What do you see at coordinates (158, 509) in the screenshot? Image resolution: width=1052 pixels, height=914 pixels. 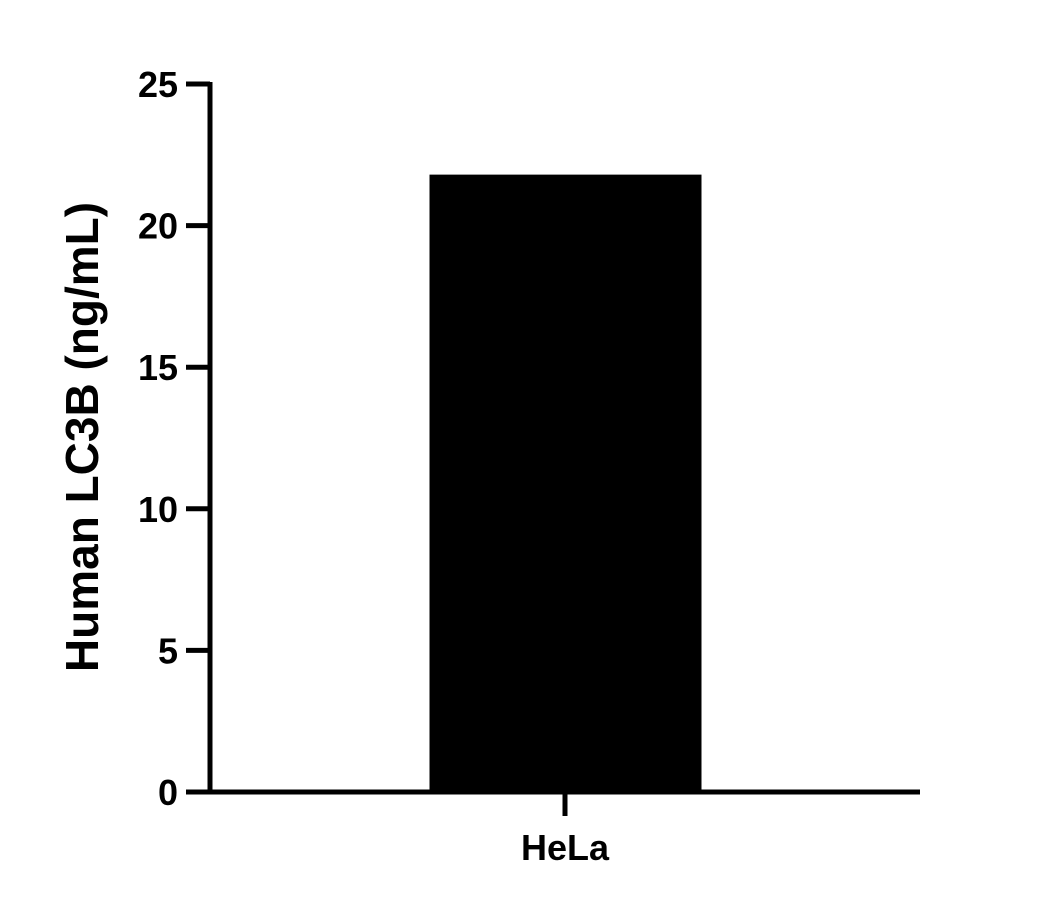 I see `y-tick-label: 10` at bounding box center [158, 509].